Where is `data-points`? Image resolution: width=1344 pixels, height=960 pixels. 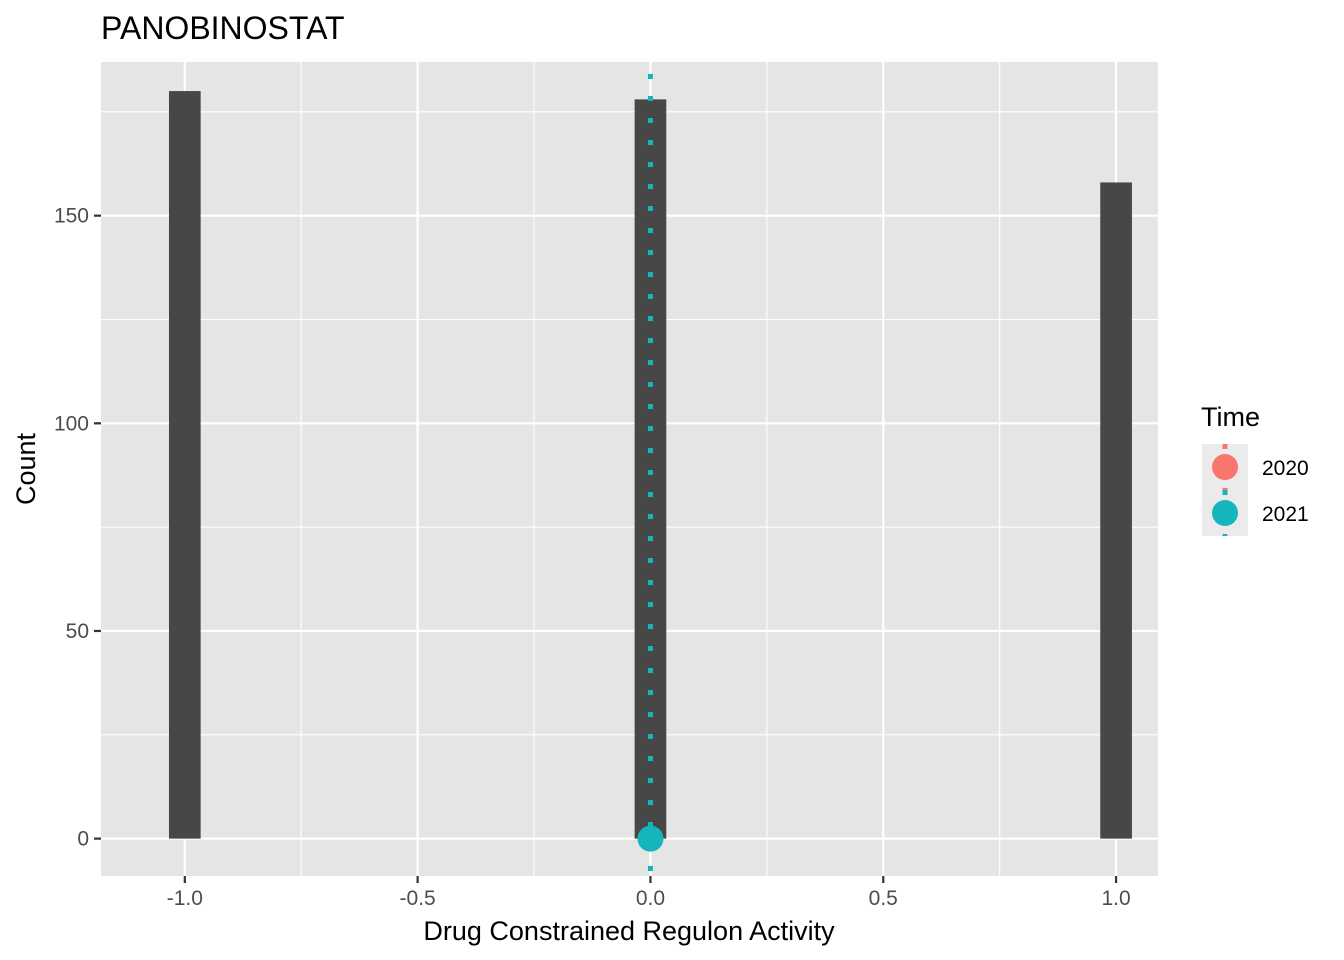
data-points is located at coordinates (650, 838).